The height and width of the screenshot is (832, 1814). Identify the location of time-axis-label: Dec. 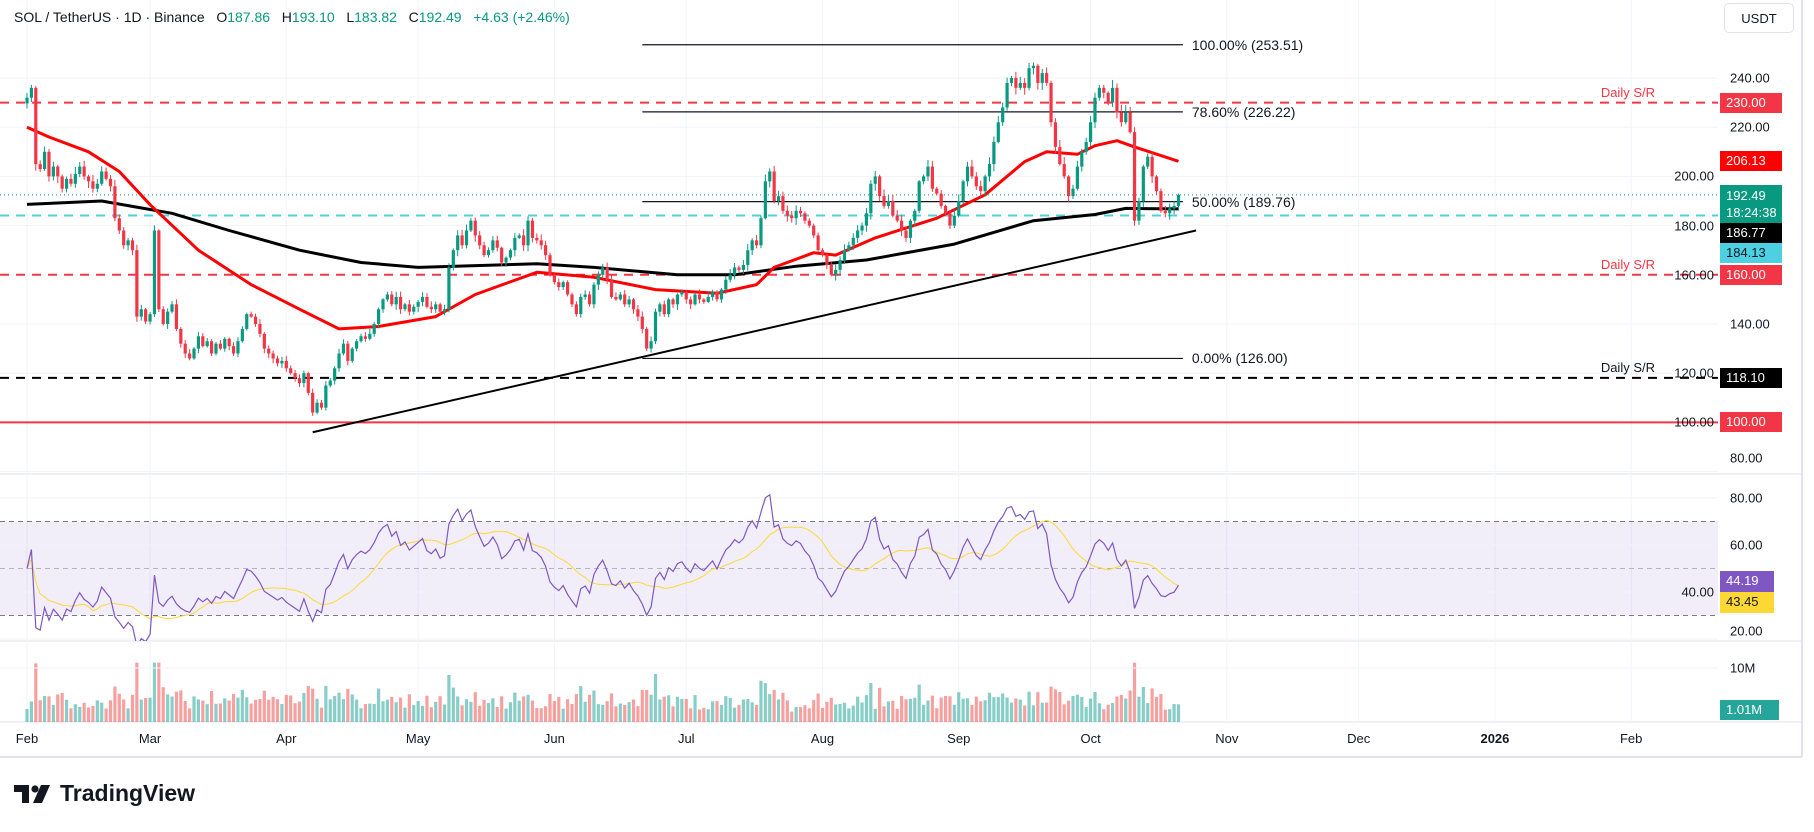
(1359, 738).